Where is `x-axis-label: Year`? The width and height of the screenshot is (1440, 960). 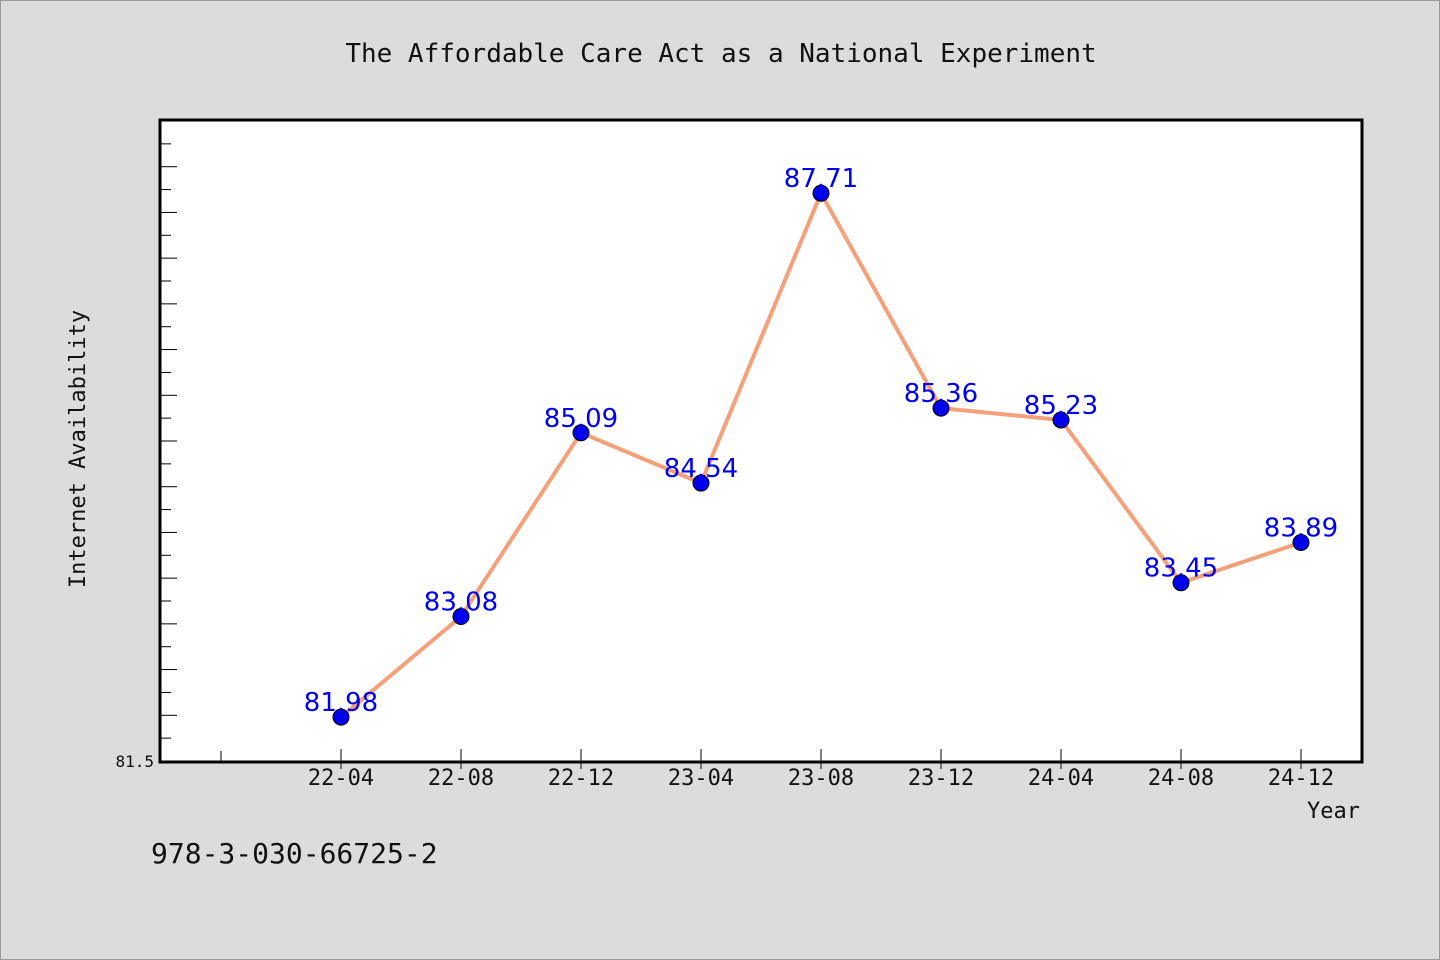 x-axis-label: Year is located at coordinates (1333, 811).